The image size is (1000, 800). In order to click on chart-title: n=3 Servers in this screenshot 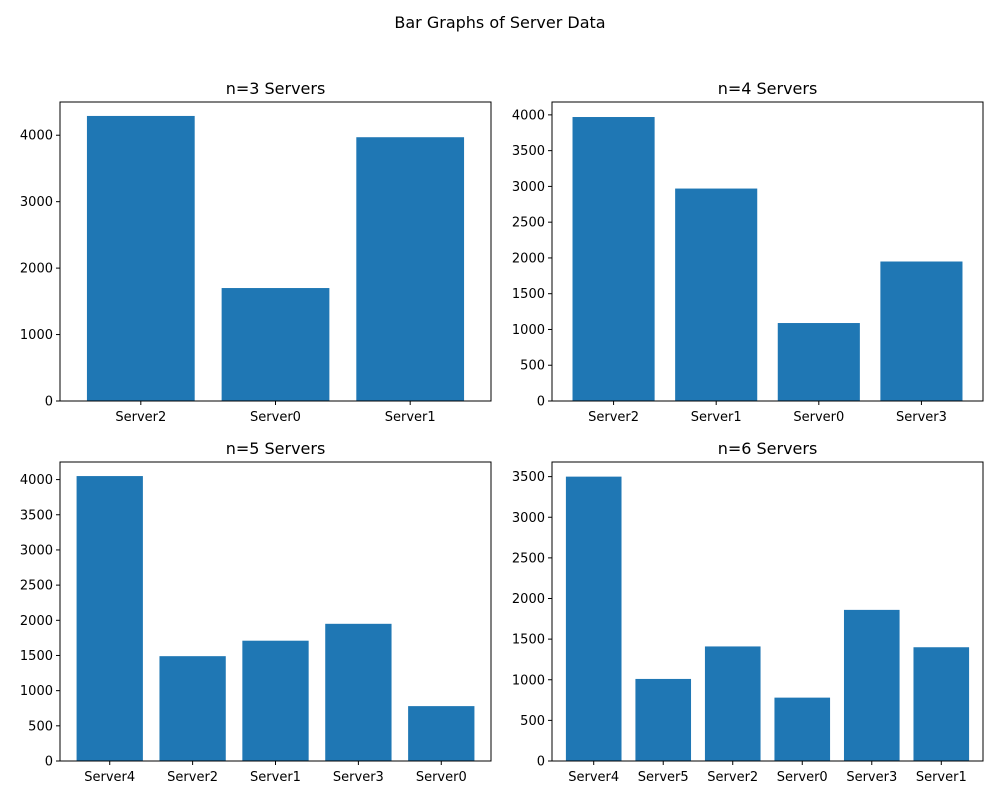, I will do `click(276, 88)`.